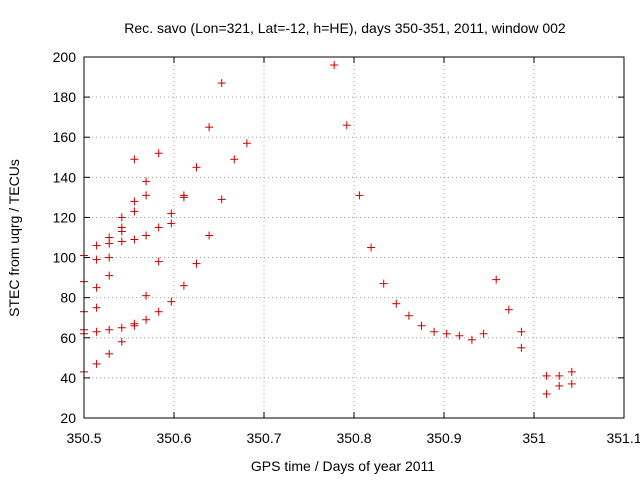 This screenshot has height=480, width=640. What do you see at coordinates (14, 238) in the screenshot?
I see `y-axis-label: STEC from uqrg / TECUs` at bounding box center [14, 238].